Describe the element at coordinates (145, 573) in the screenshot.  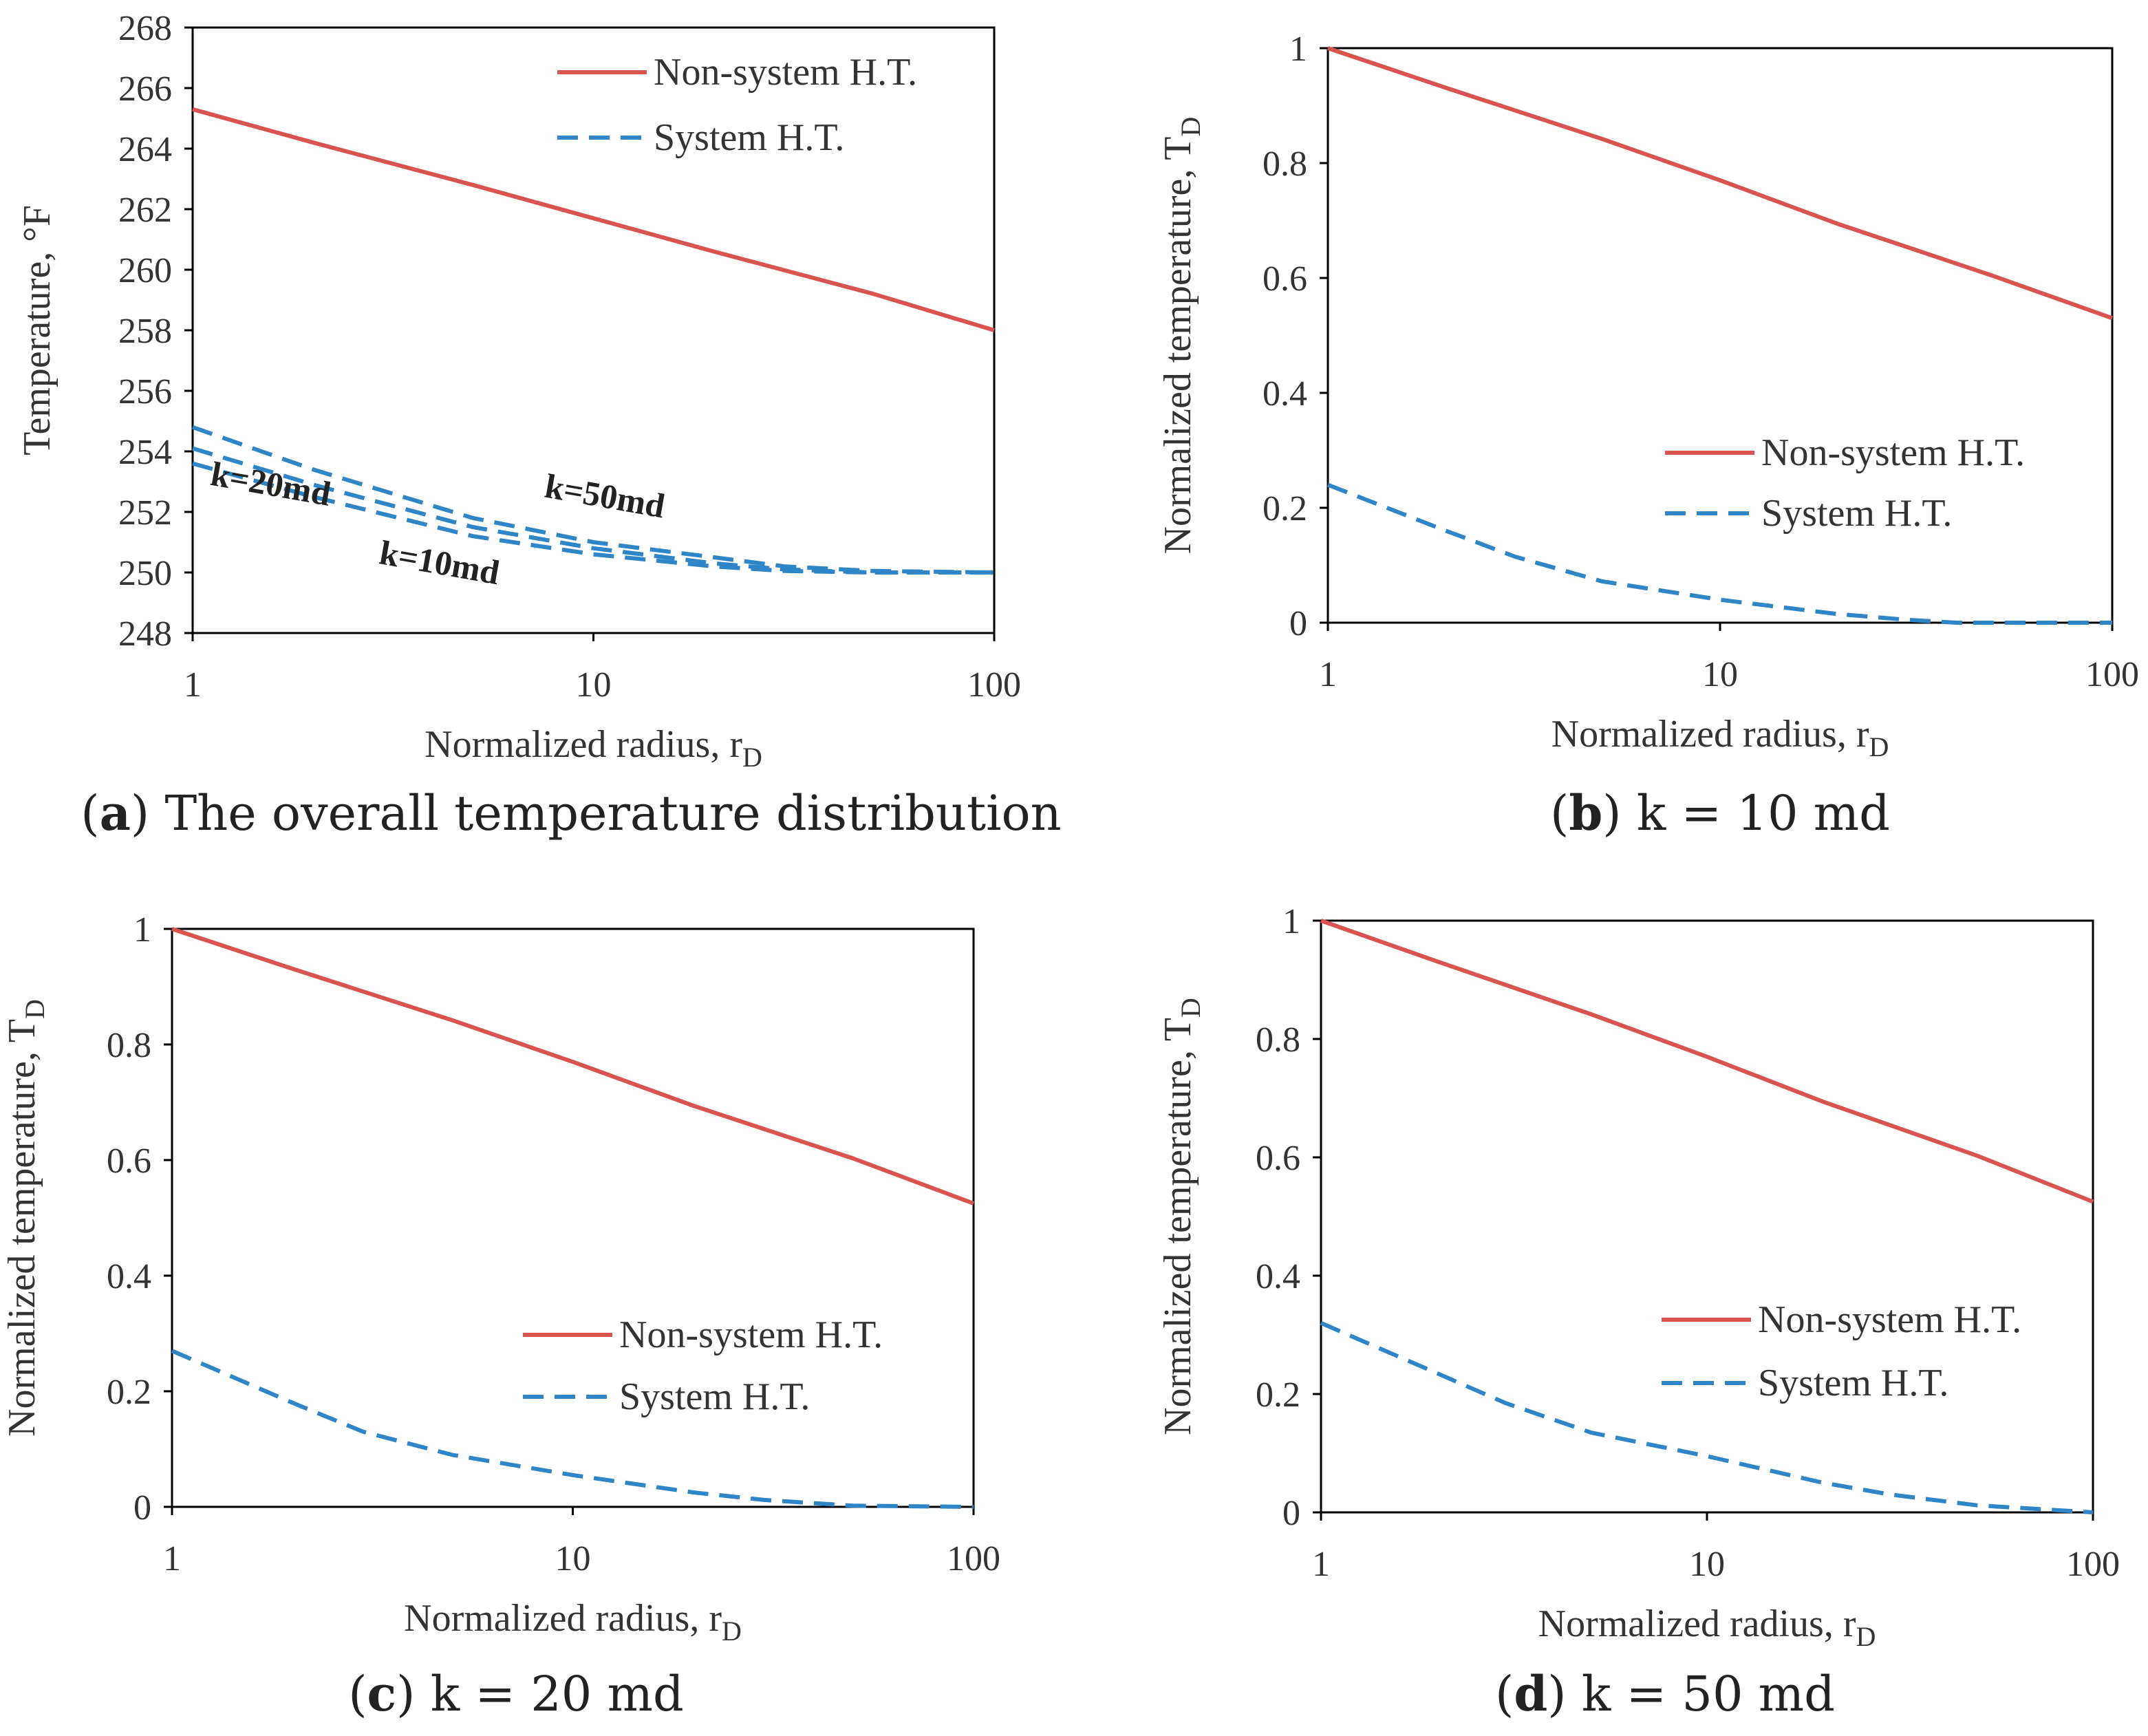
I see `y-tick-label: 250` at that location.